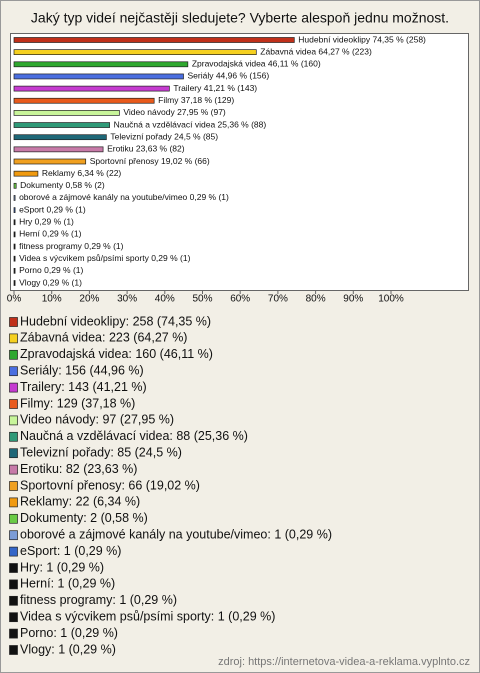 The image size is (480, 673). What do you see at coordinates (240, 299) in the screenshot?
I see `x-tick-label: 60%` at bounding box center [240, 299].